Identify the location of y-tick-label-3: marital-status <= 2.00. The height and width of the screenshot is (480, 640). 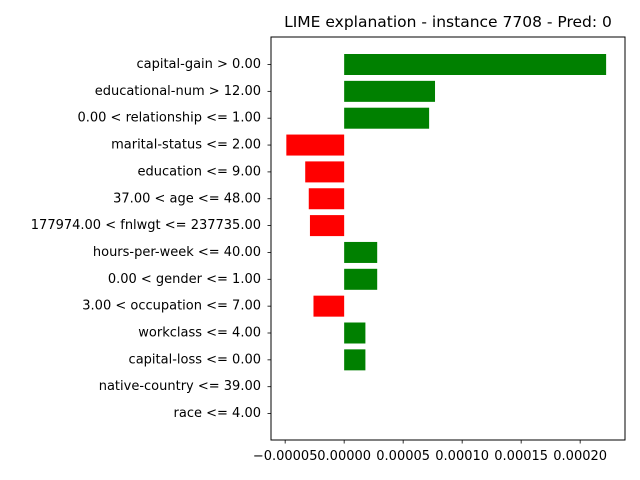
(186, 145).